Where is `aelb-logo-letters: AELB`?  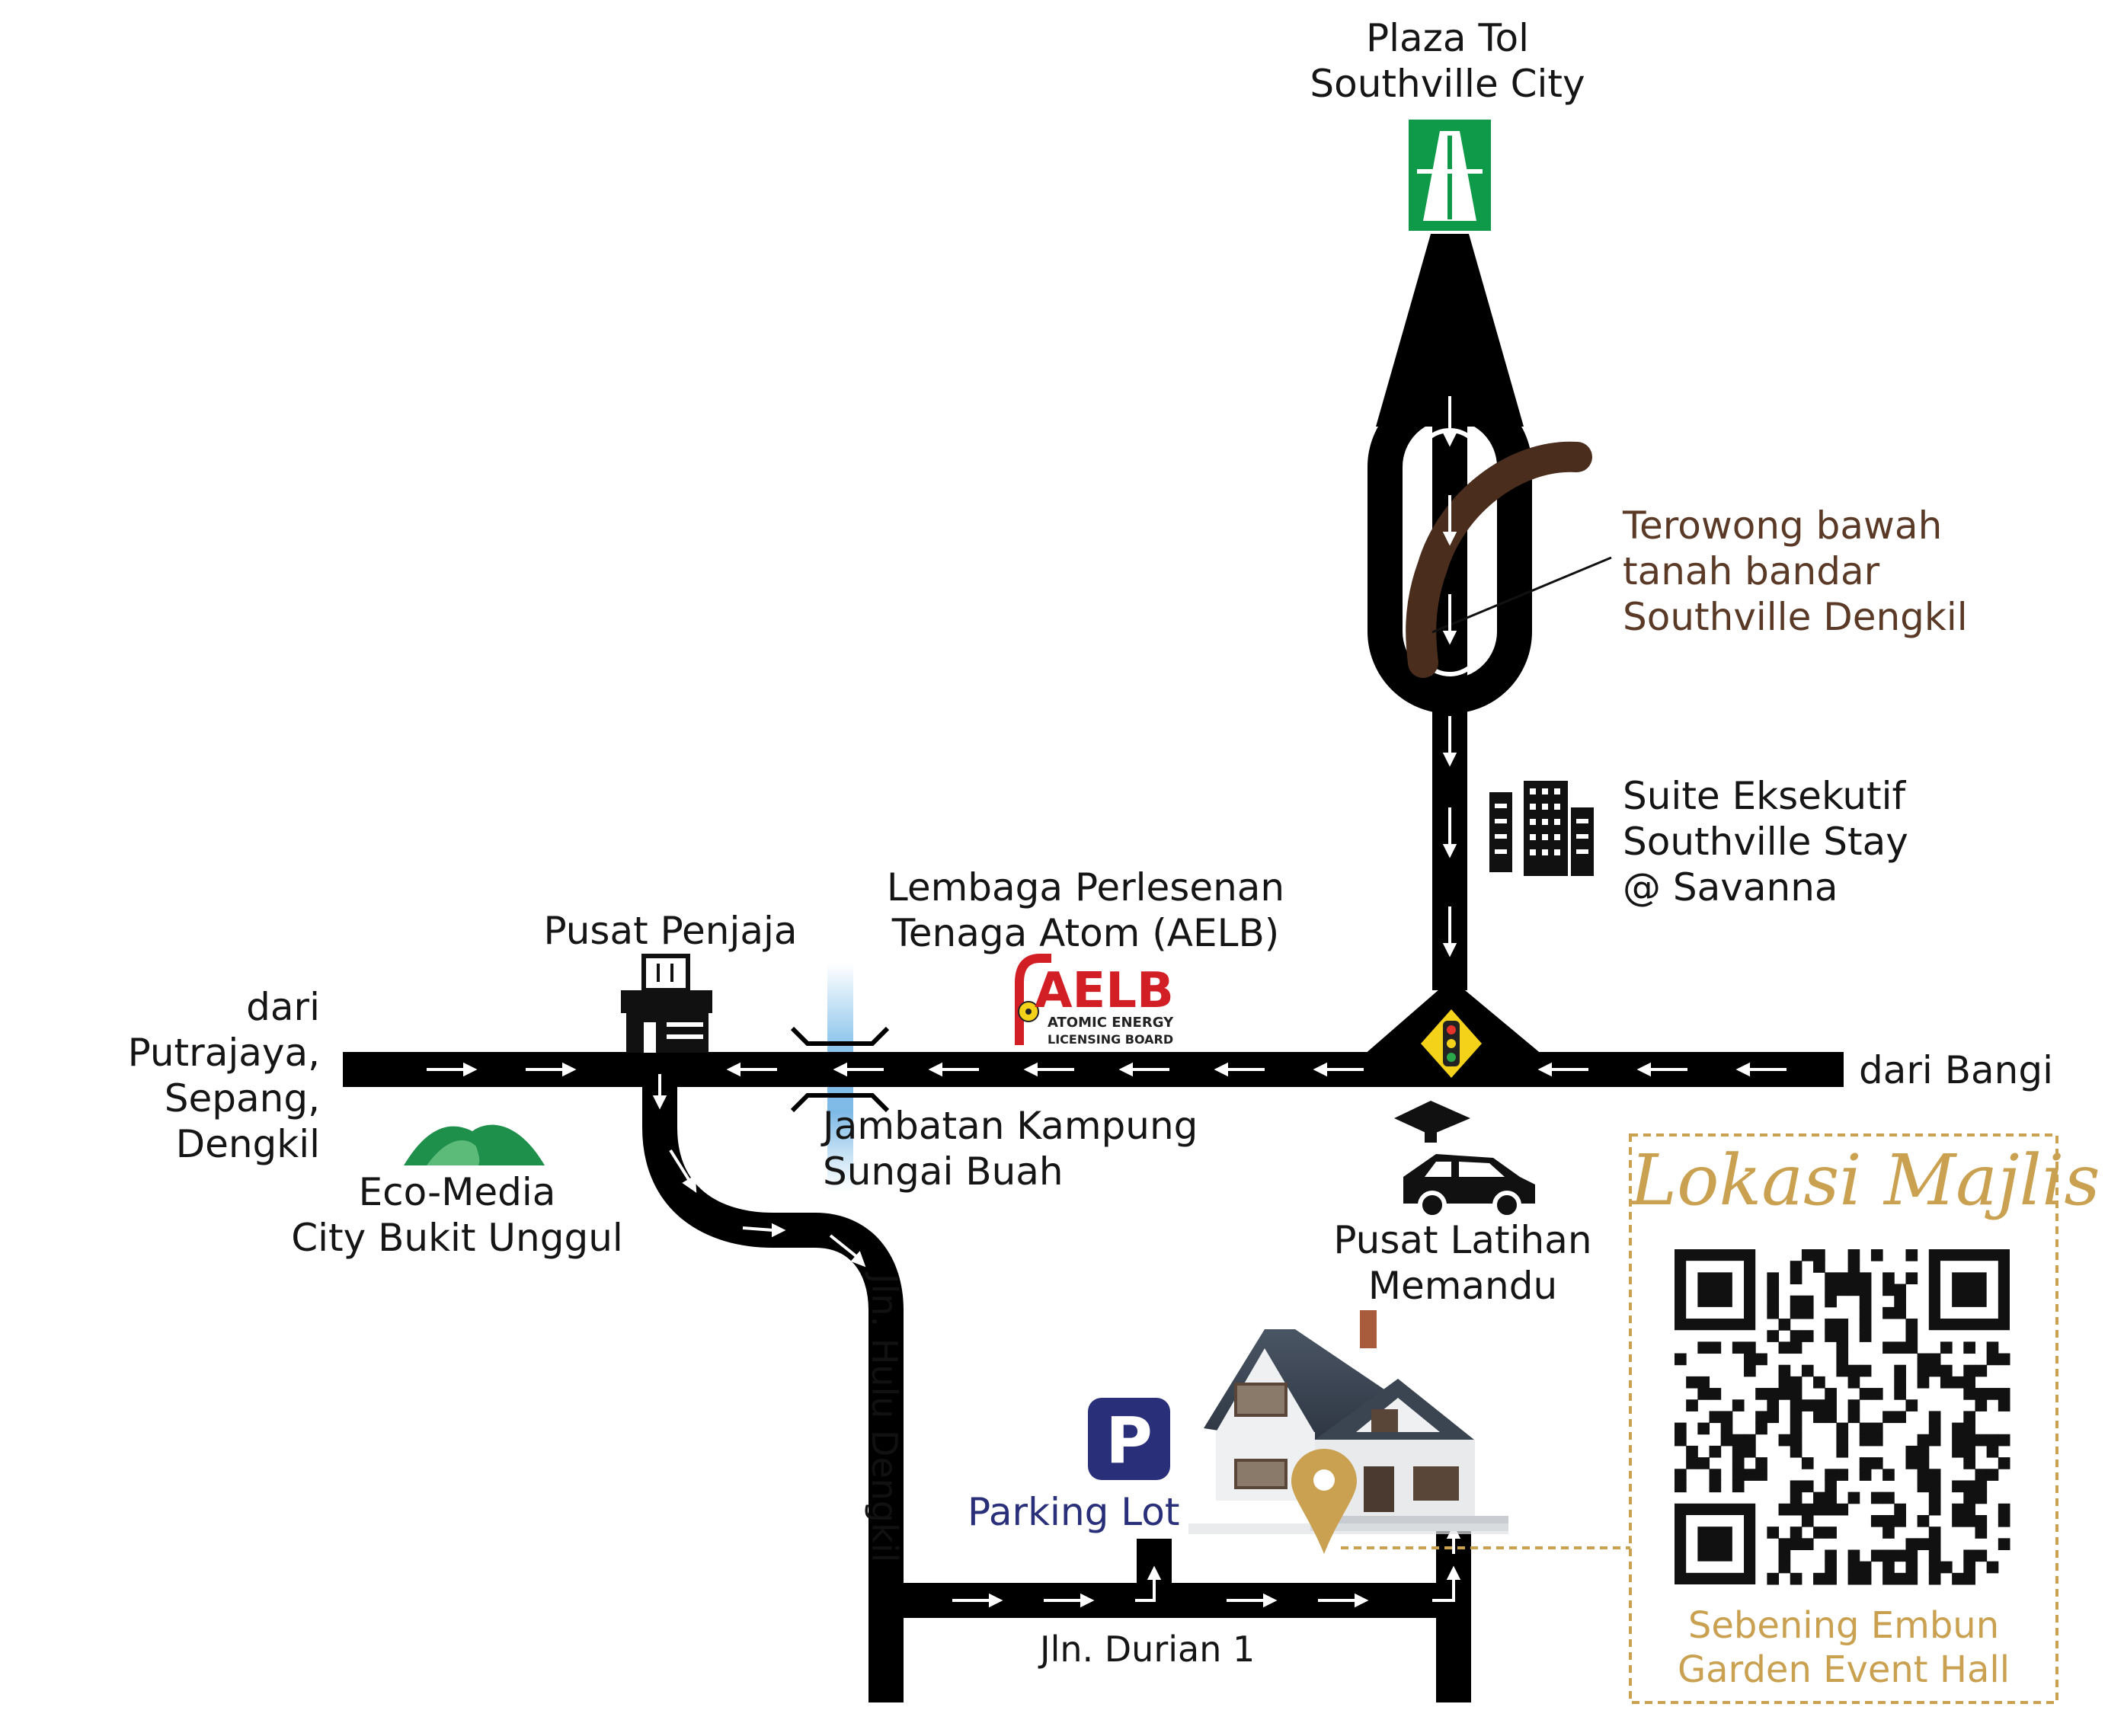
aelb-logo-letters: AELB is located at coordinates (1104, 991).